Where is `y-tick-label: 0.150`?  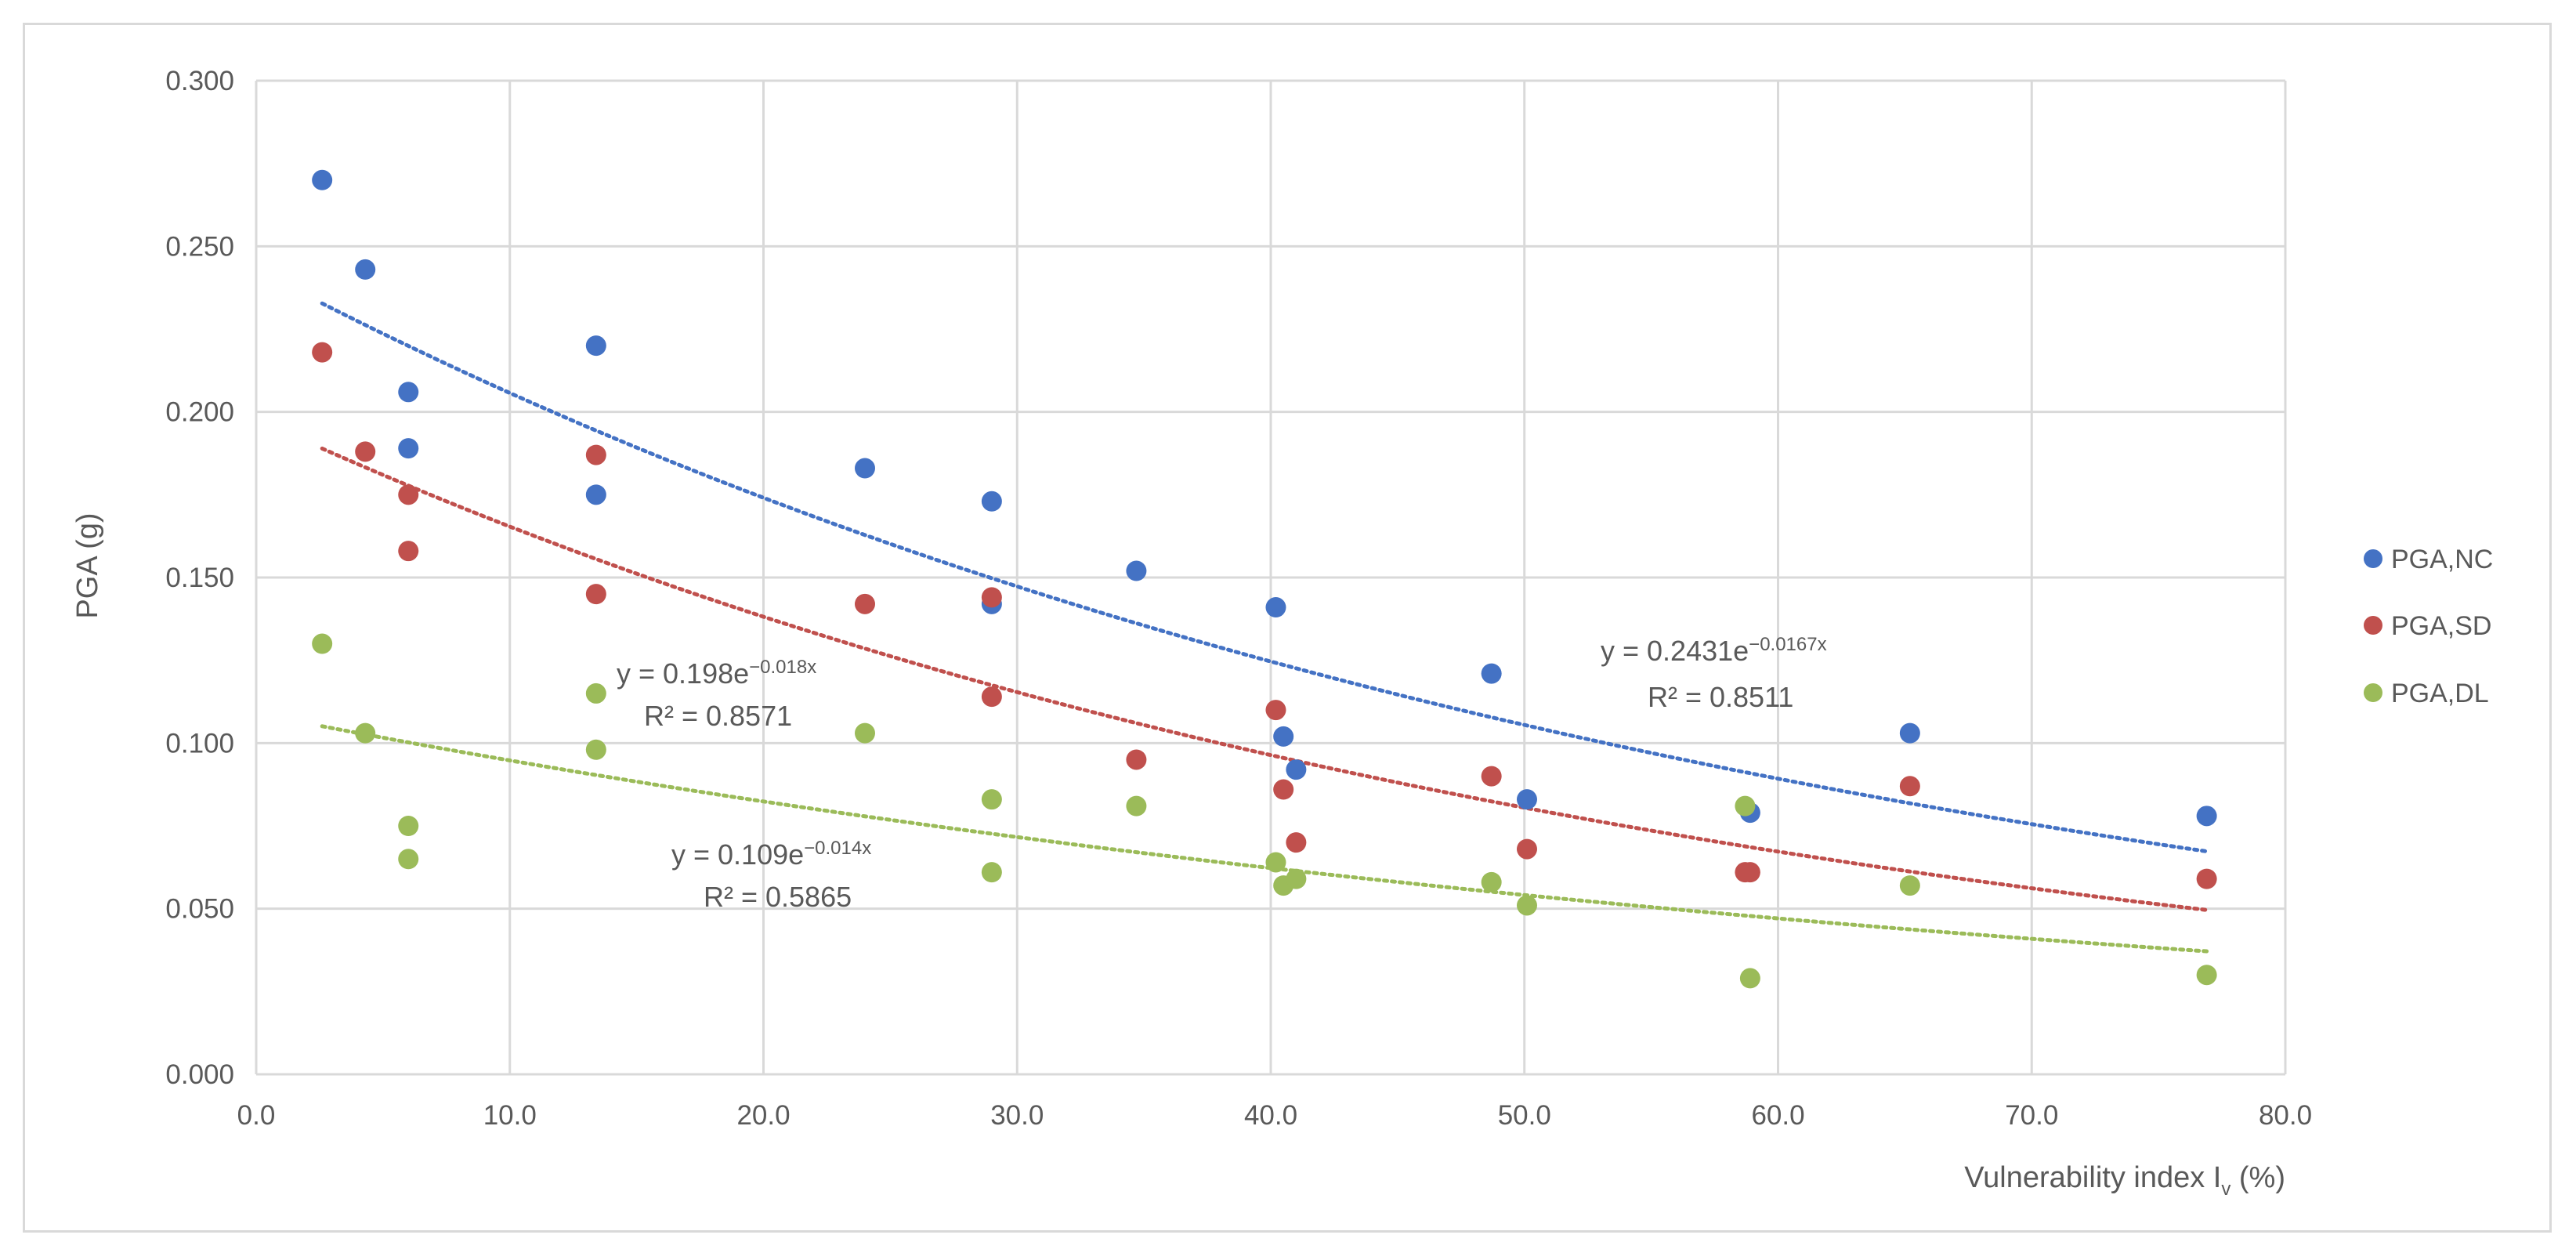
y-tick-label: 0.150 is located at coordinates (200, 578).